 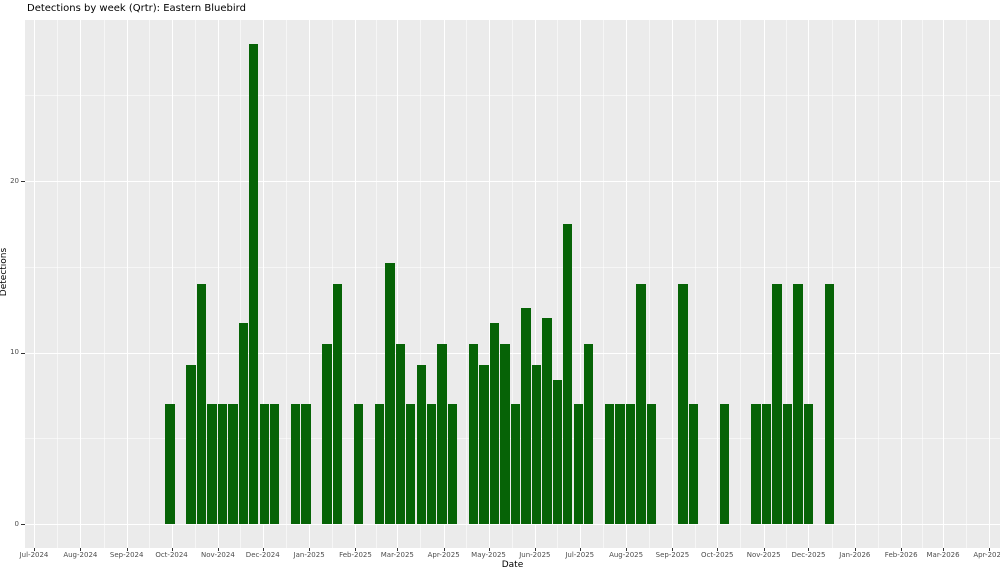 I want to click on x-tick-label: Aug-2024, so click(x=80, y=555).